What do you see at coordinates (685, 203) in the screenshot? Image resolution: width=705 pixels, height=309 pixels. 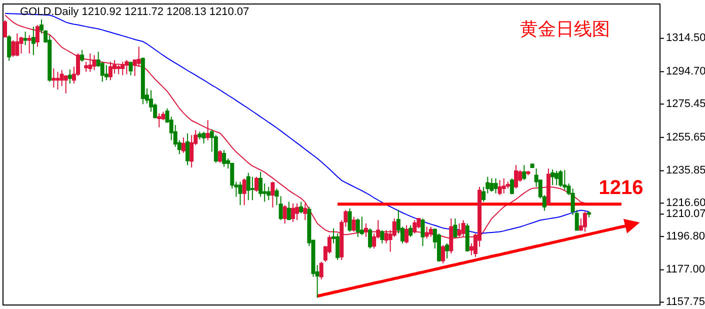 I see `y-tick-label: 1216.60` at bounding box center [685, 203].